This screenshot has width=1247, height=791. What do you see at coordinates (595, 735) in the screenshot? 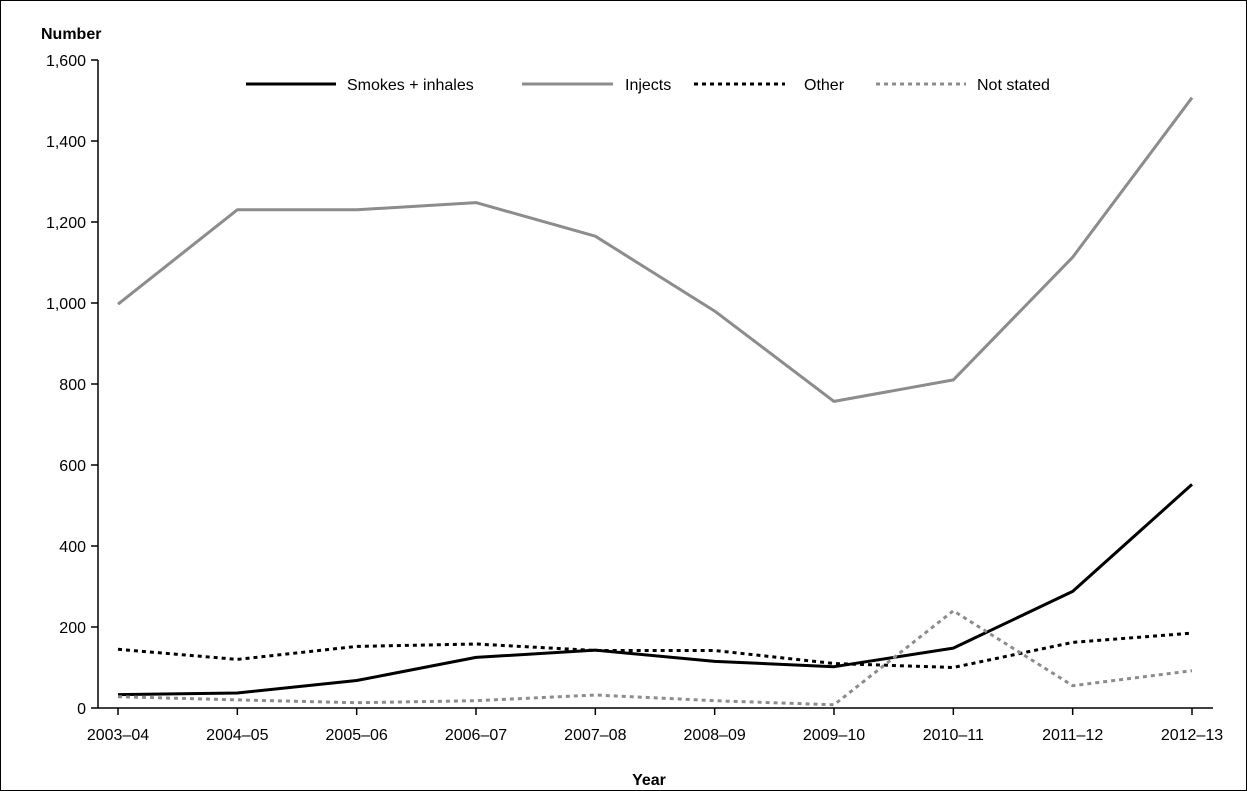
I see `x-tick-label: 2007–08` at bounding box center [595, 735].